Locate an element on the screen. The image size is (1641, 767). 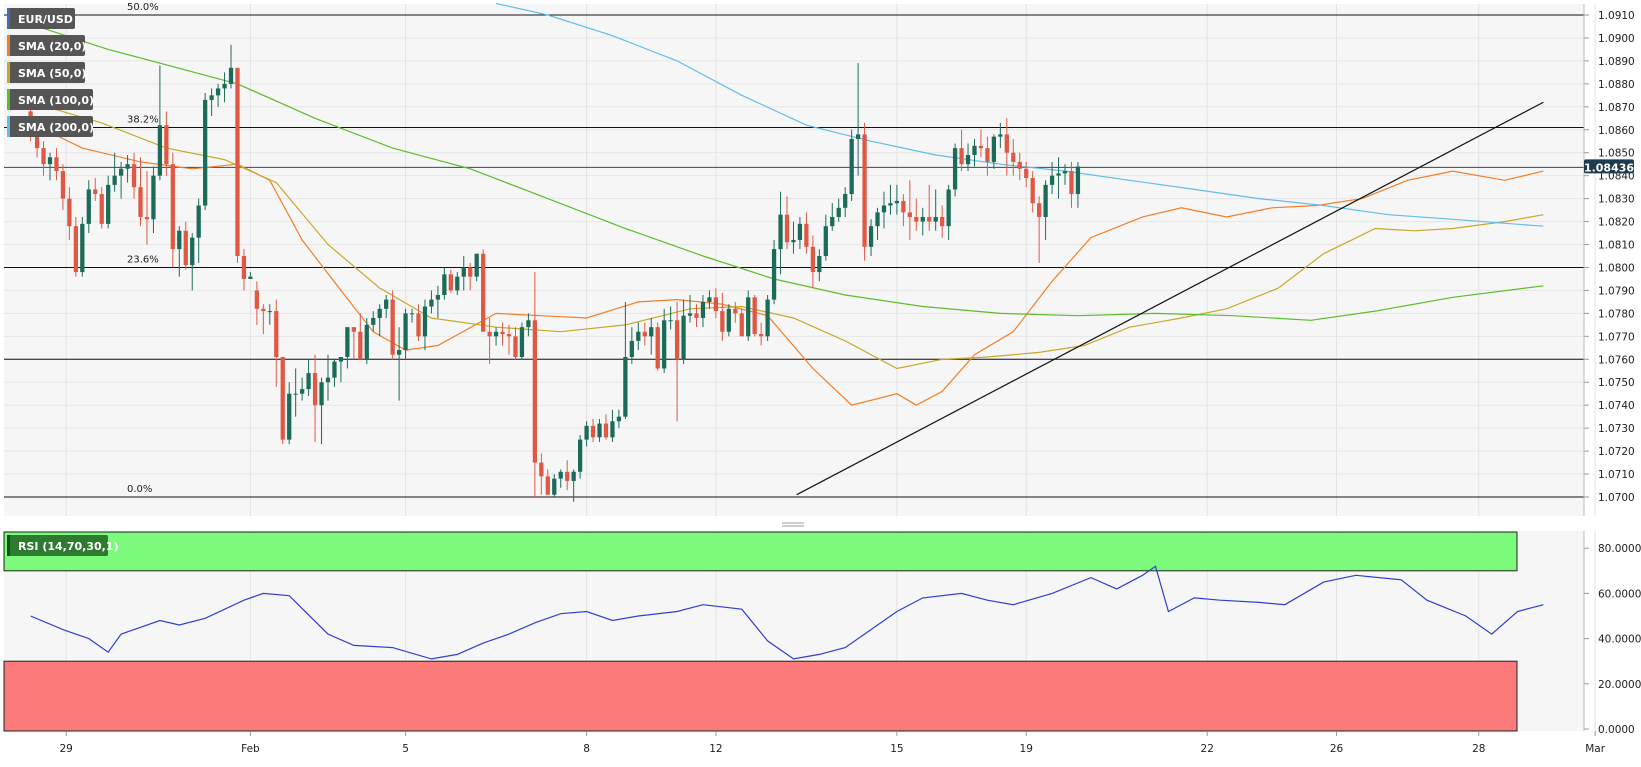
price-tick-label: 1.0740 is located at coordinates (1616, 406).